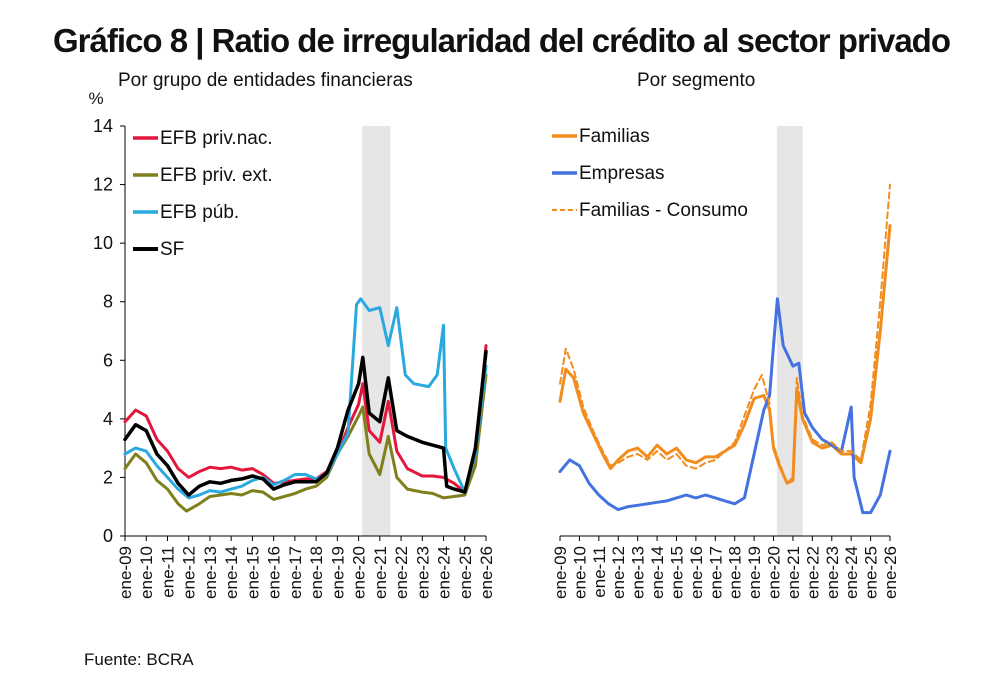 Image resolution: width=1003 pixels, height=685 pixels. Describe the element at coordinates (696, 80) in the screenshot. I see `right-panel-subtitle: Por segmento` at that location.